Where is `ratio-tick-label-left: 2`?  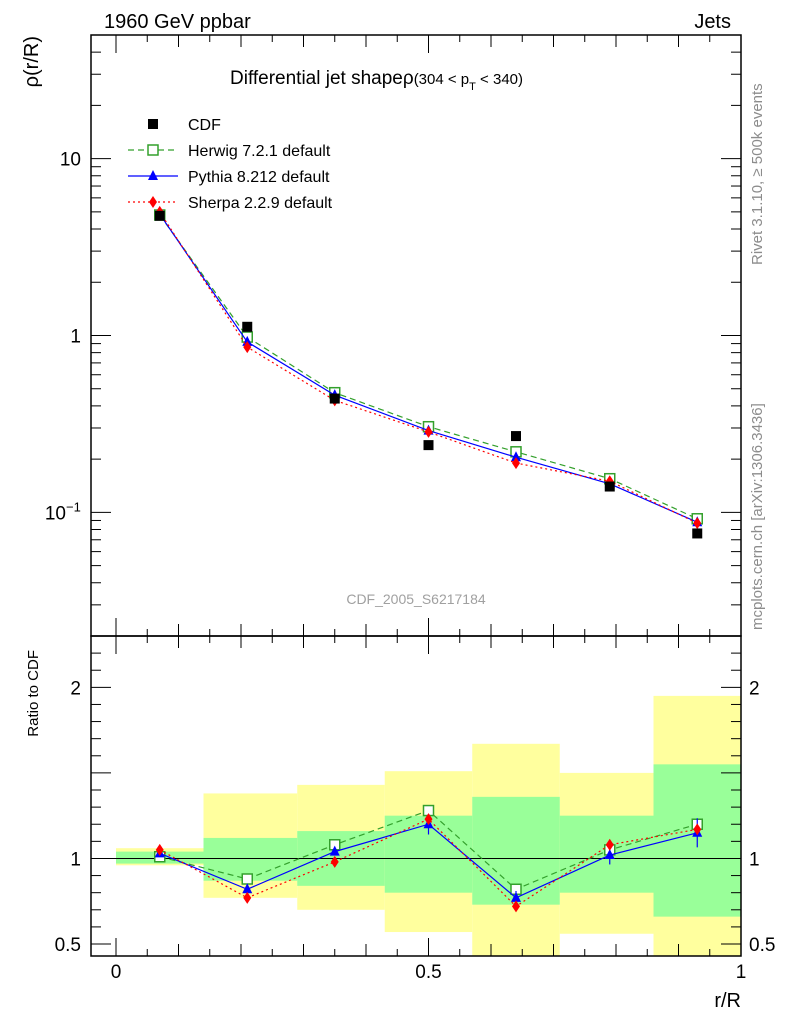
ratio-tick-label-left: 2 is located at coordinates (75, 688).